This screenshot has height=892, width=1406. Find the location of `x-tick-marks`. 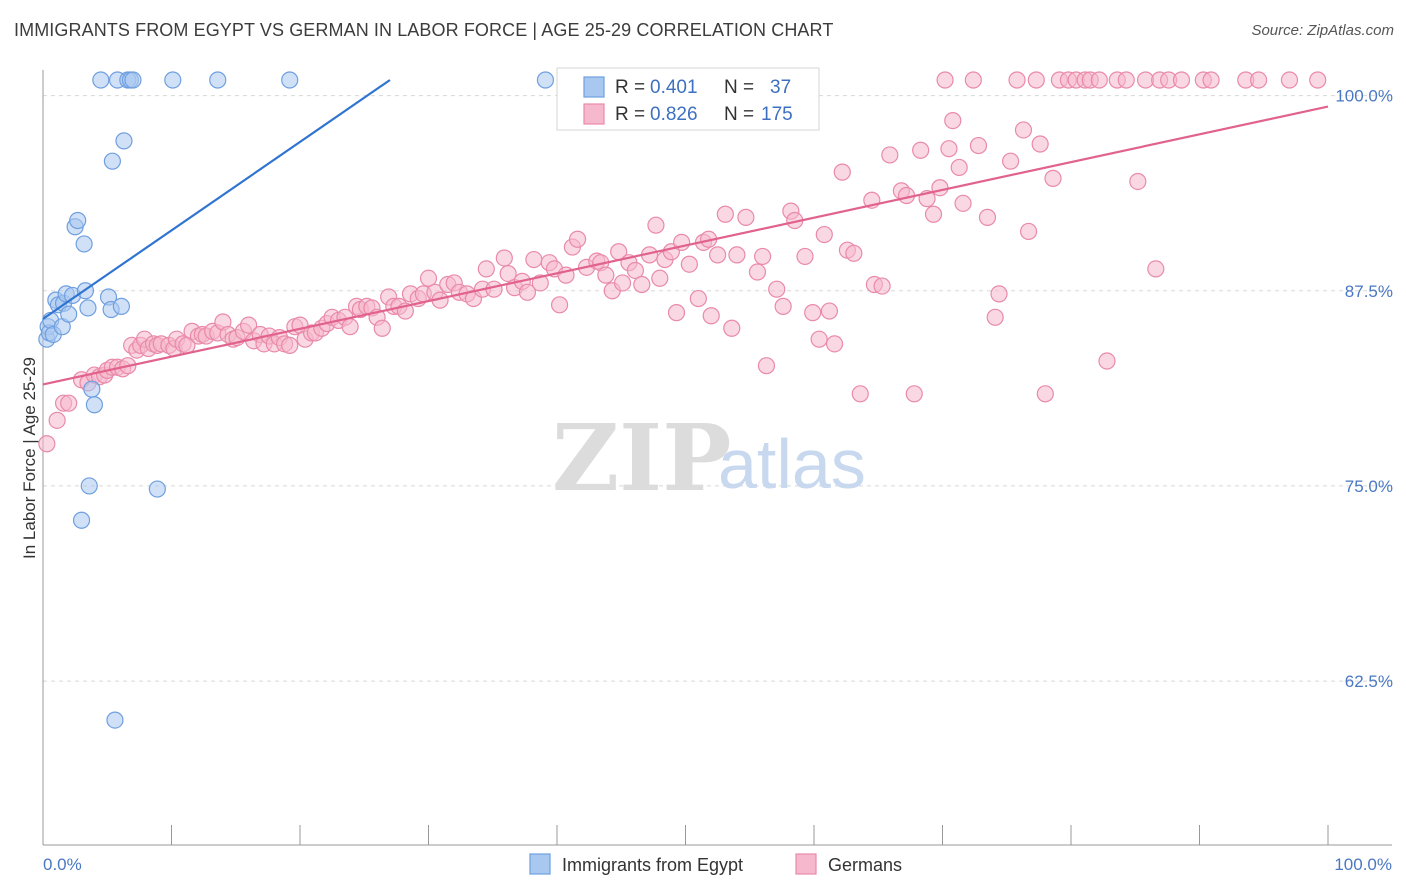

x-tick-marks is located at coordinates (685, 835).